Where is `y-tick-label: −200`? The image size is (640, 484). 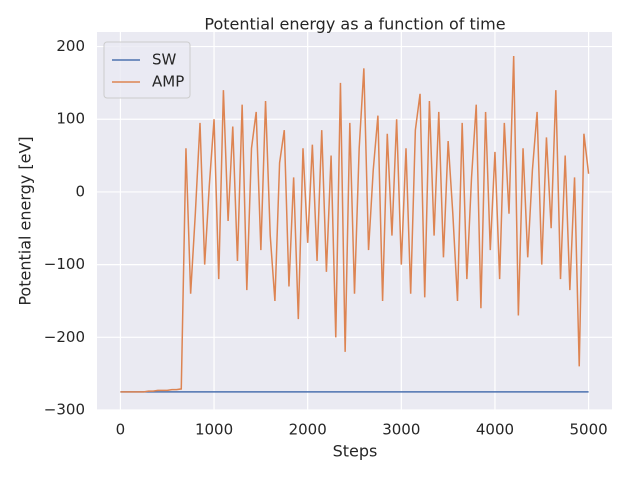
y-tick-label: −200 is located at coordinates (64, 337).